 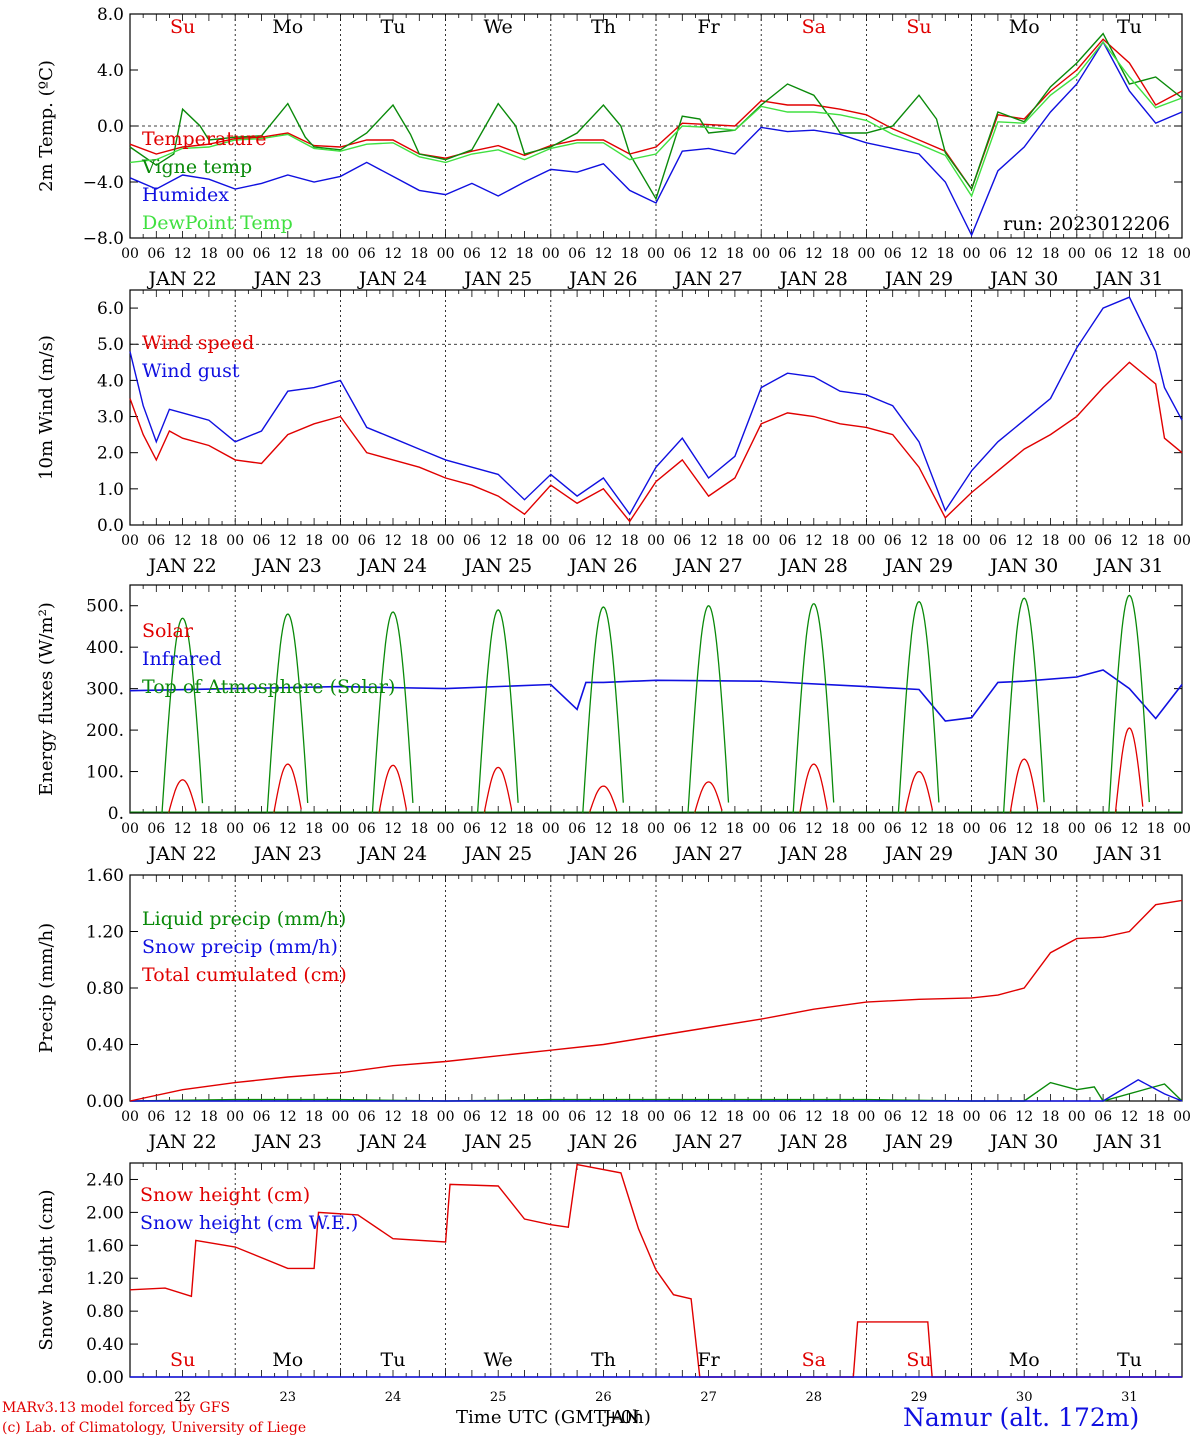 What do you see at coordinates (1128, 854) in the screenshot?
I see `date-label: JAN 31` at bounding box center [1128, 854].